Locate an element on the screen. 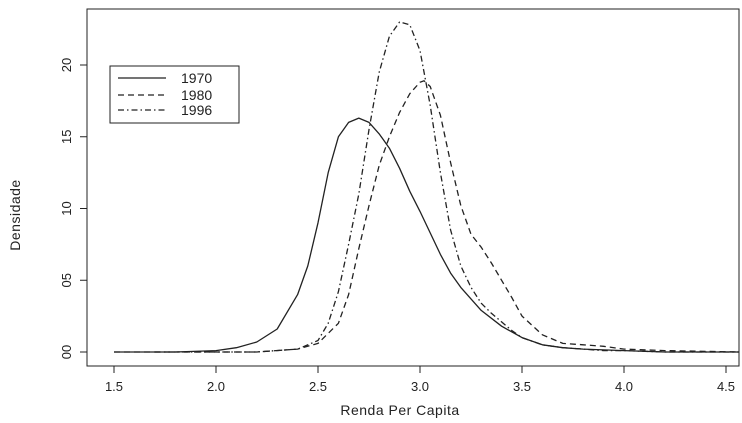  x-tick-label: 3.5 is located at coordinates (522, 386).